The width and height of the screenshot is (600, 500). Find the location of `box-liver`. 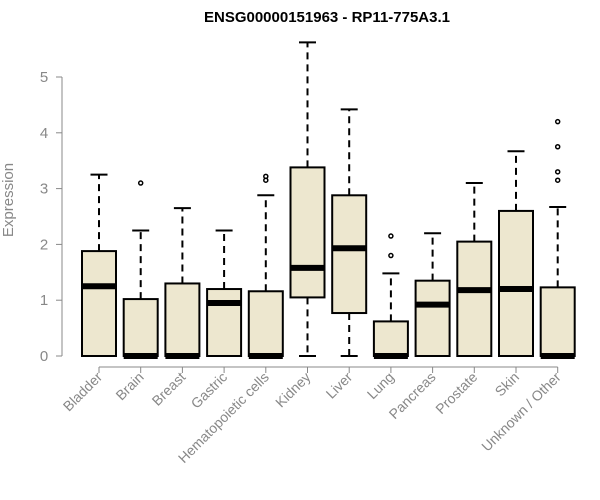

box-liver is located at coordinates (349, 232).